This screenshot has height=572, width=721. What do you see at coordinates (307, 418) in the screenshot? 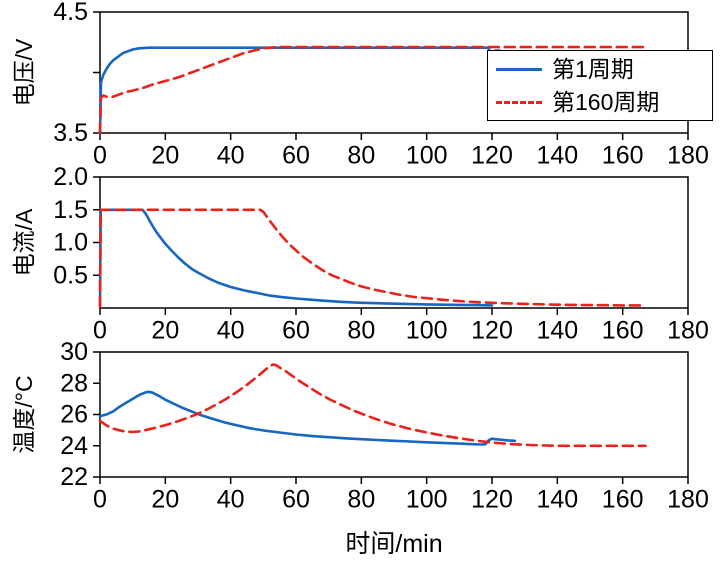
I see `series-cycle-1-plot2` at bounding box center [307, 418].